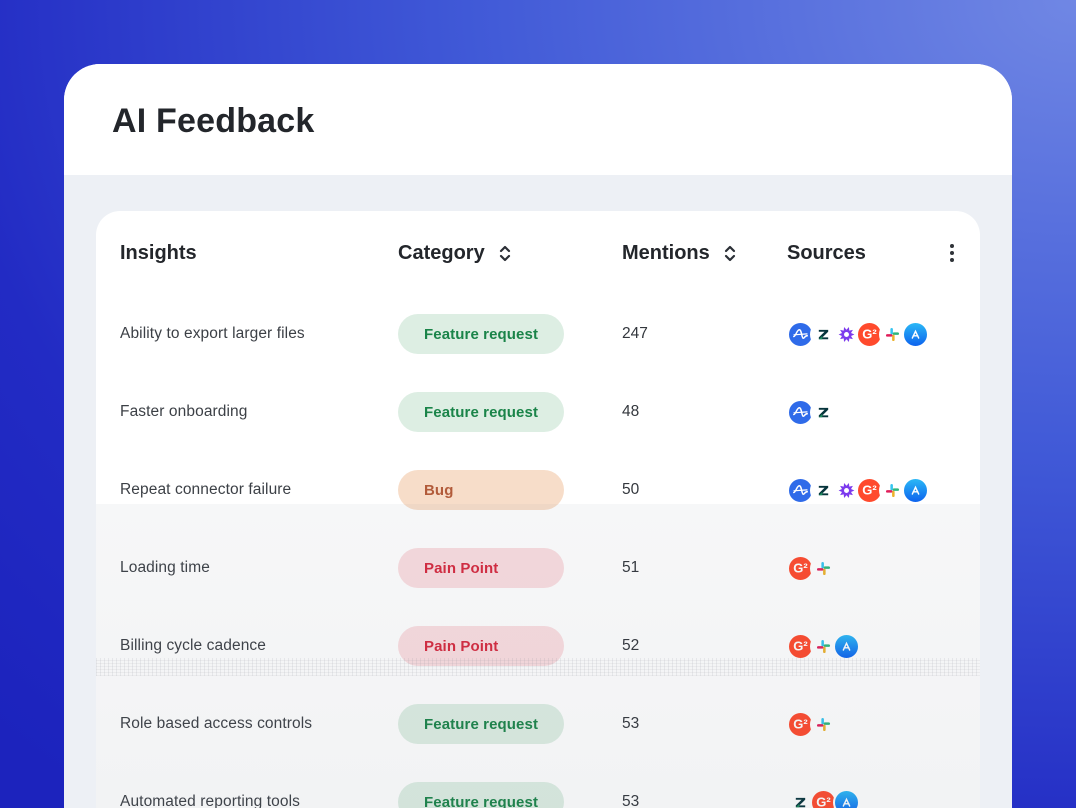 The width and height of the screenshot is (1076, 808). What do you see at coordinates (826, 252) in the screenshot?
I see `column-label: Sources` at bounding box center [826, 252].